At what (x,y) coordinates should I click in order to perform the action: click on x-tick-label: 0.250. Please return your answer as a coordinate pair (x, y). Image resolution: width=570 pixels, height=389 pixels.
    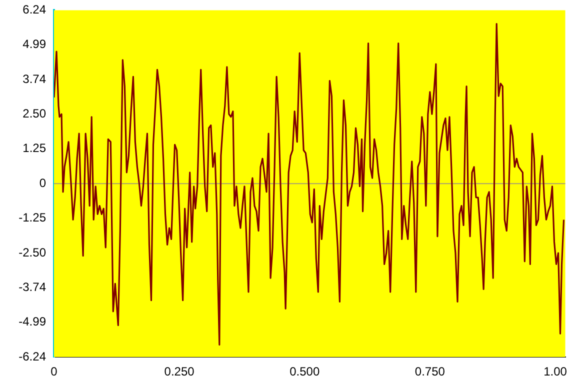
    Looking at the image, I should click on (179, 371).